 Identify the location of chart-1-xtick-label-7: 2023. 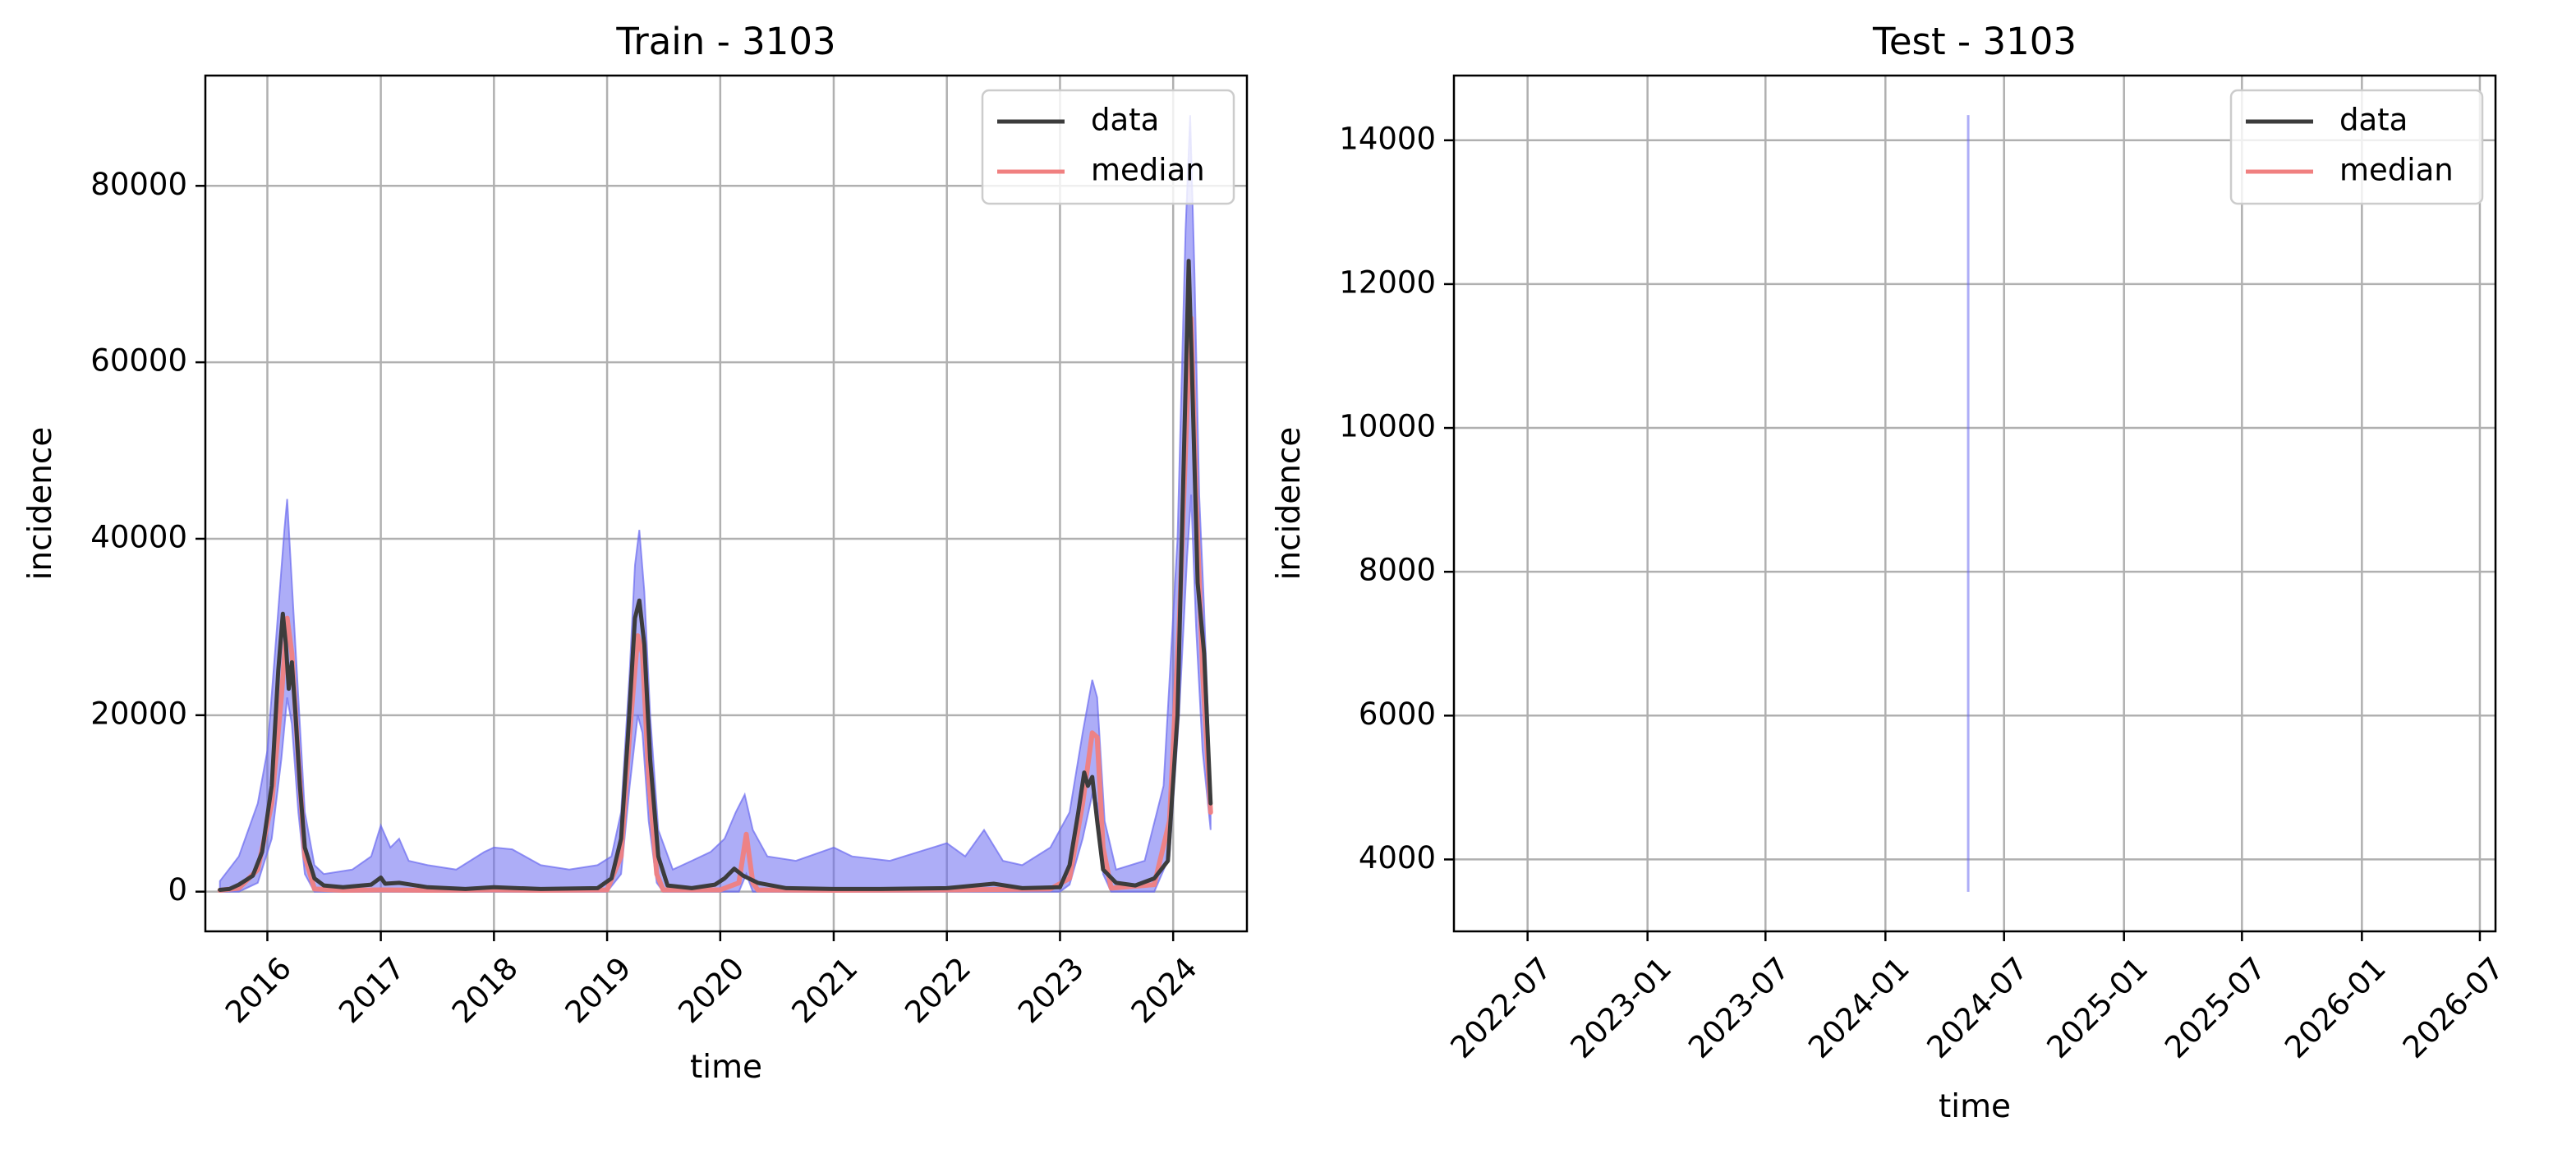
(1051, 990).